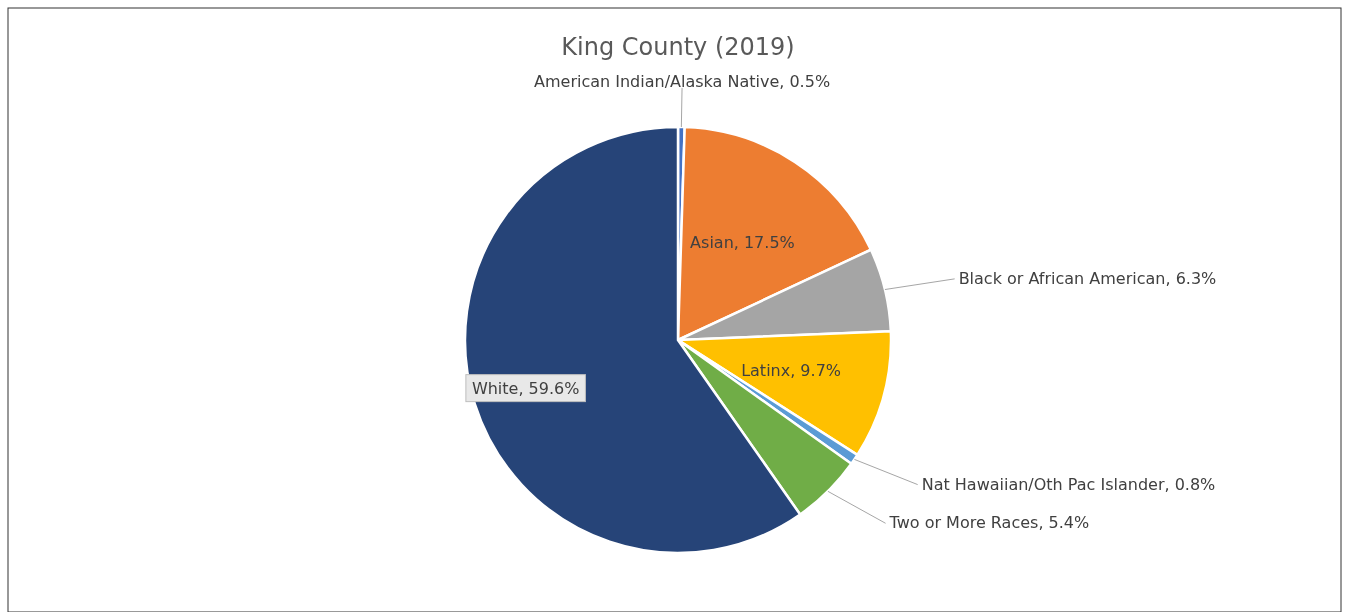 The width and height of the screenshot is (1349, 612). I want to click on slice-label: Black or African American, 6.3%, so click(1087, 278).